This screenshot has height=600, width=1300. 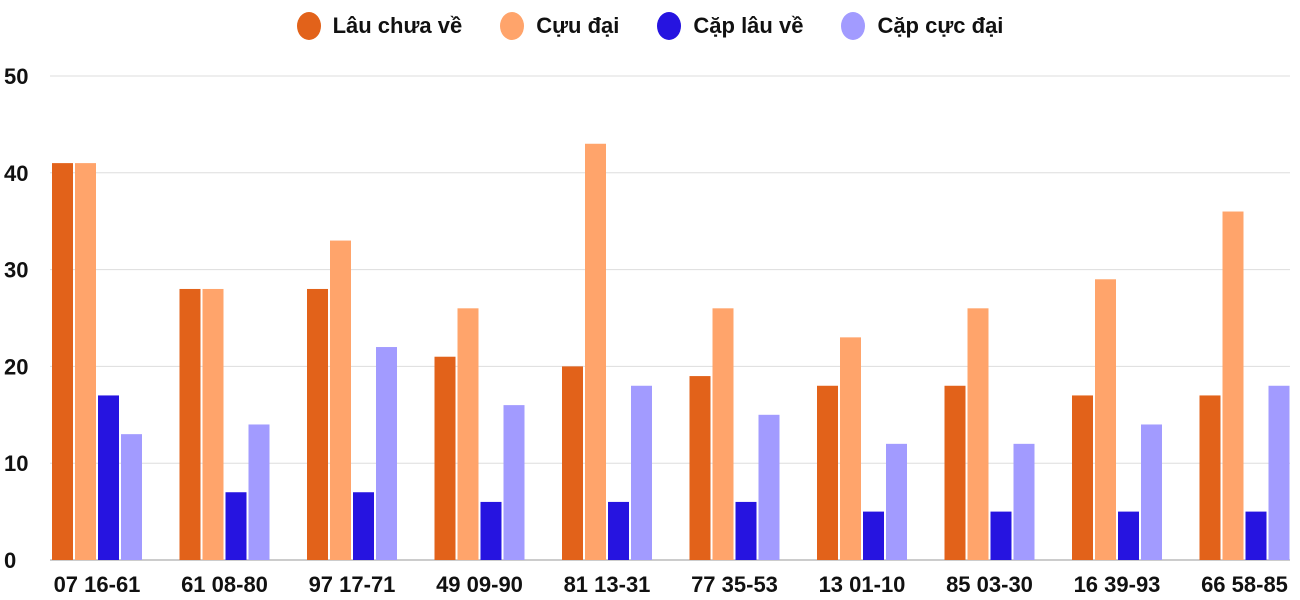 I want to click on x-tick-label: 81 13-31, so click(x=607, y=584).